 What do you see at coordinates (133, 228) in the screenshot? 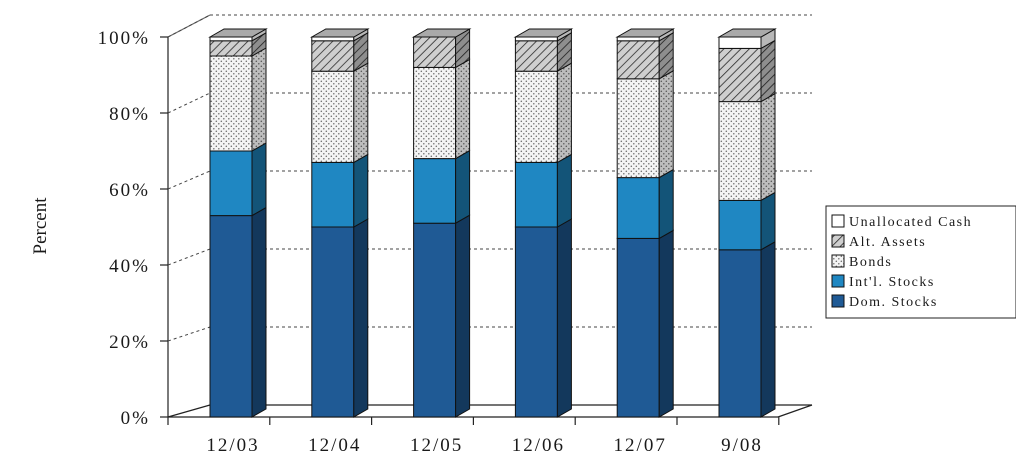
I see `y-axis-ticks: 0% 20% 40% 60% 80% 100%` at bounding box center [133, 228].